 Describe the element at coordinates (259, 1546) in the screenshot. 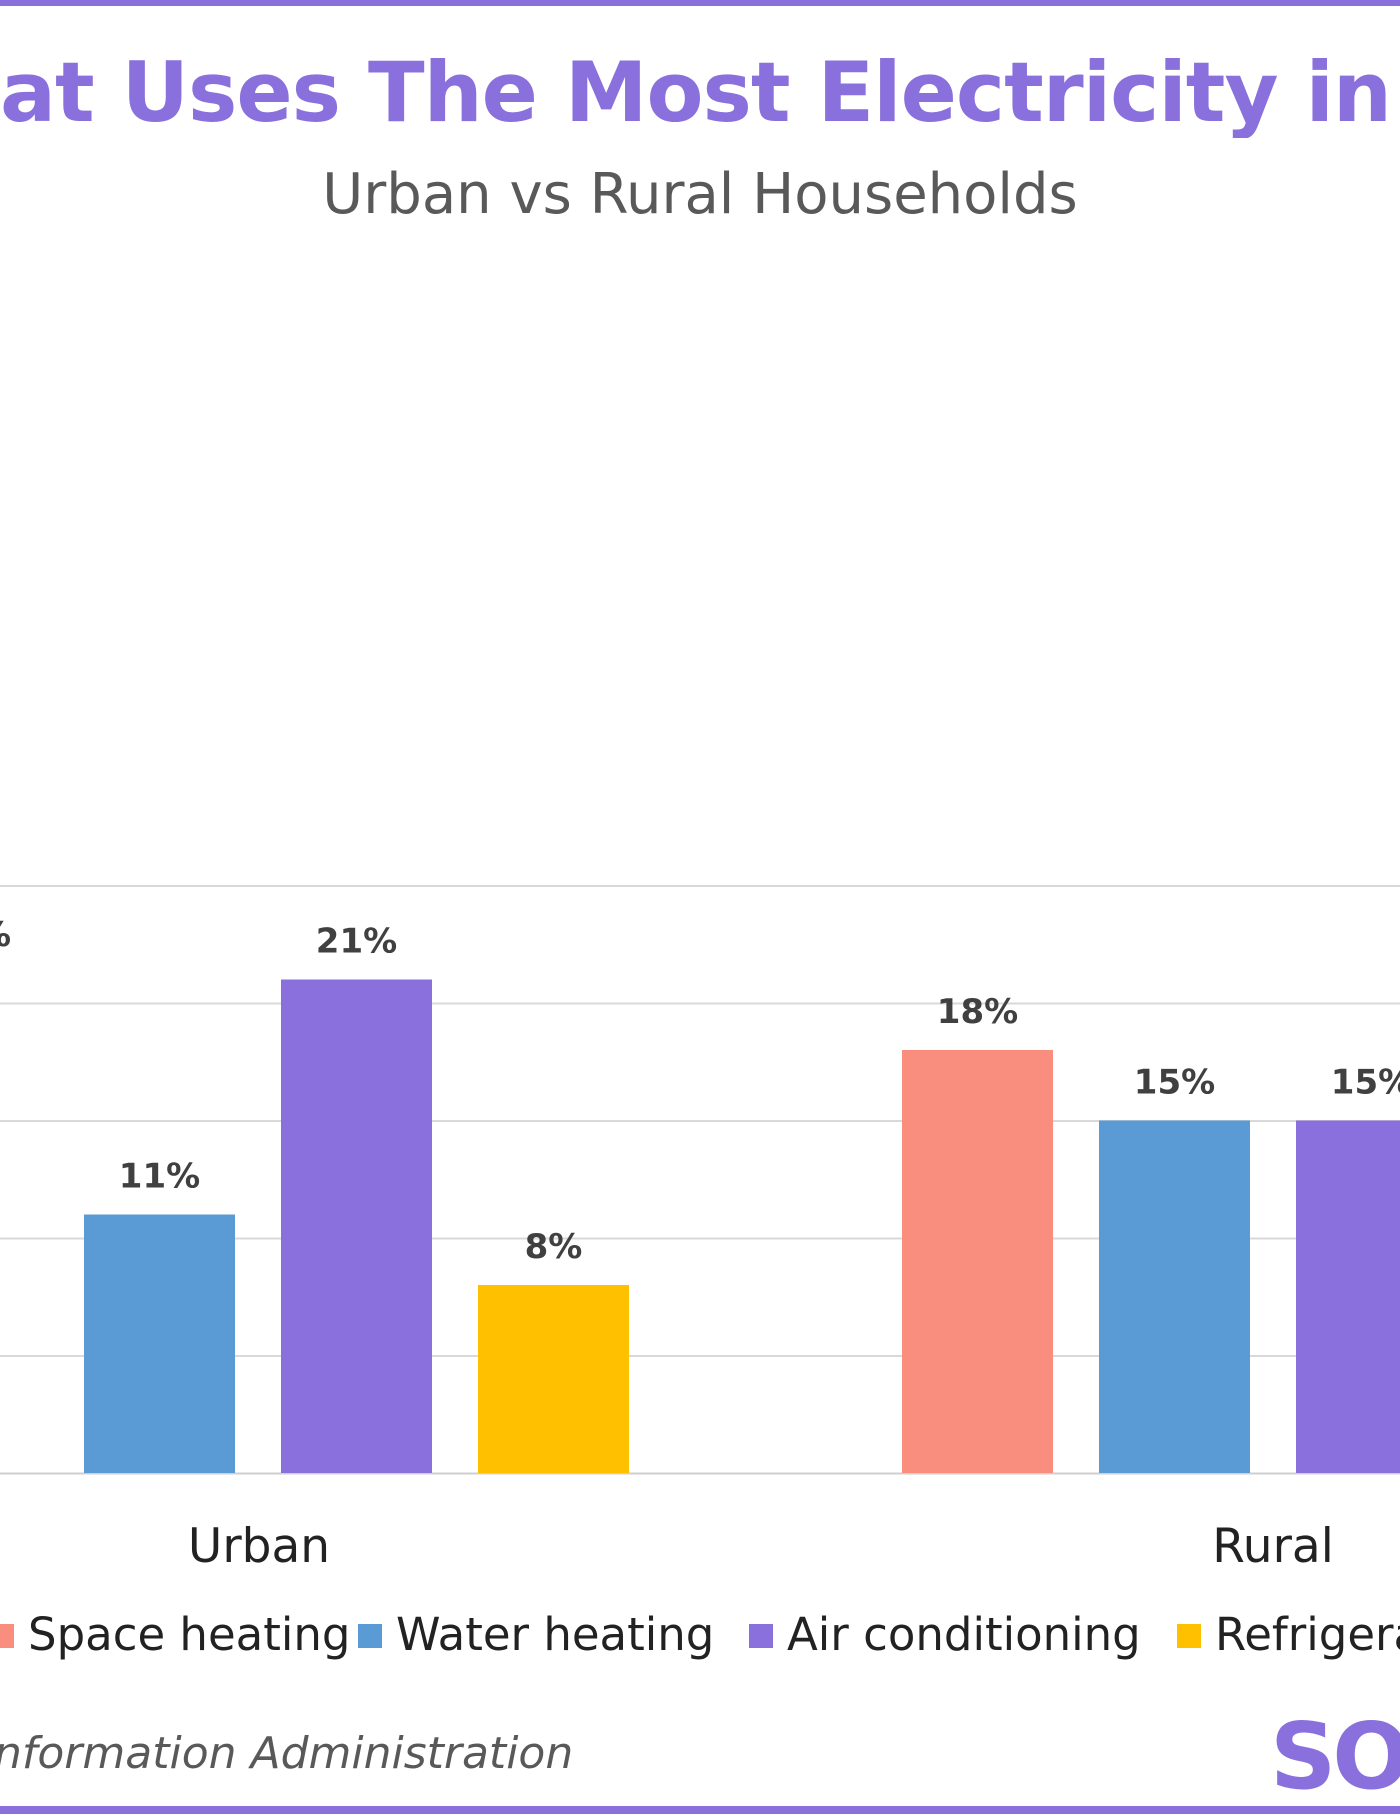

I see `category-label: Urban` at that location.